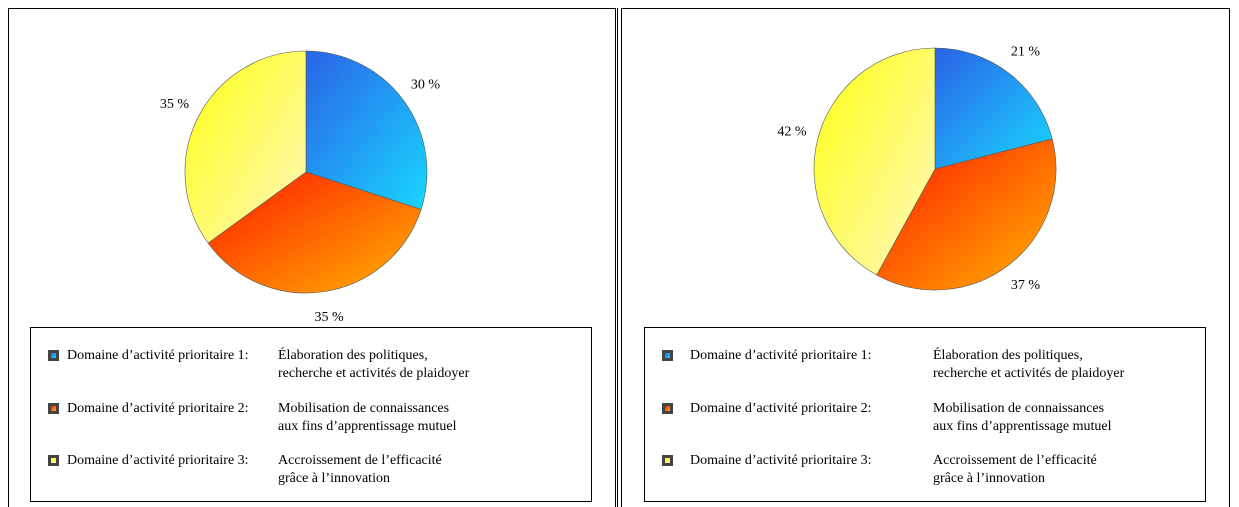  I want to click on value-label: 37 %, so click(1026, 285).